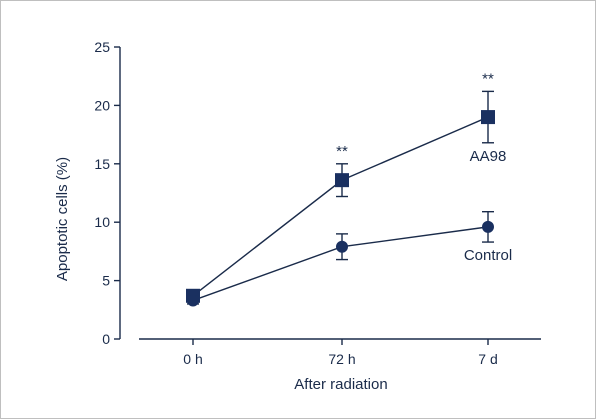 This screenshot has width=596, height=420. Describe the element at coordinates (341, 359) in the screenshot. I see `x-tick-label: 72 h` at that location.